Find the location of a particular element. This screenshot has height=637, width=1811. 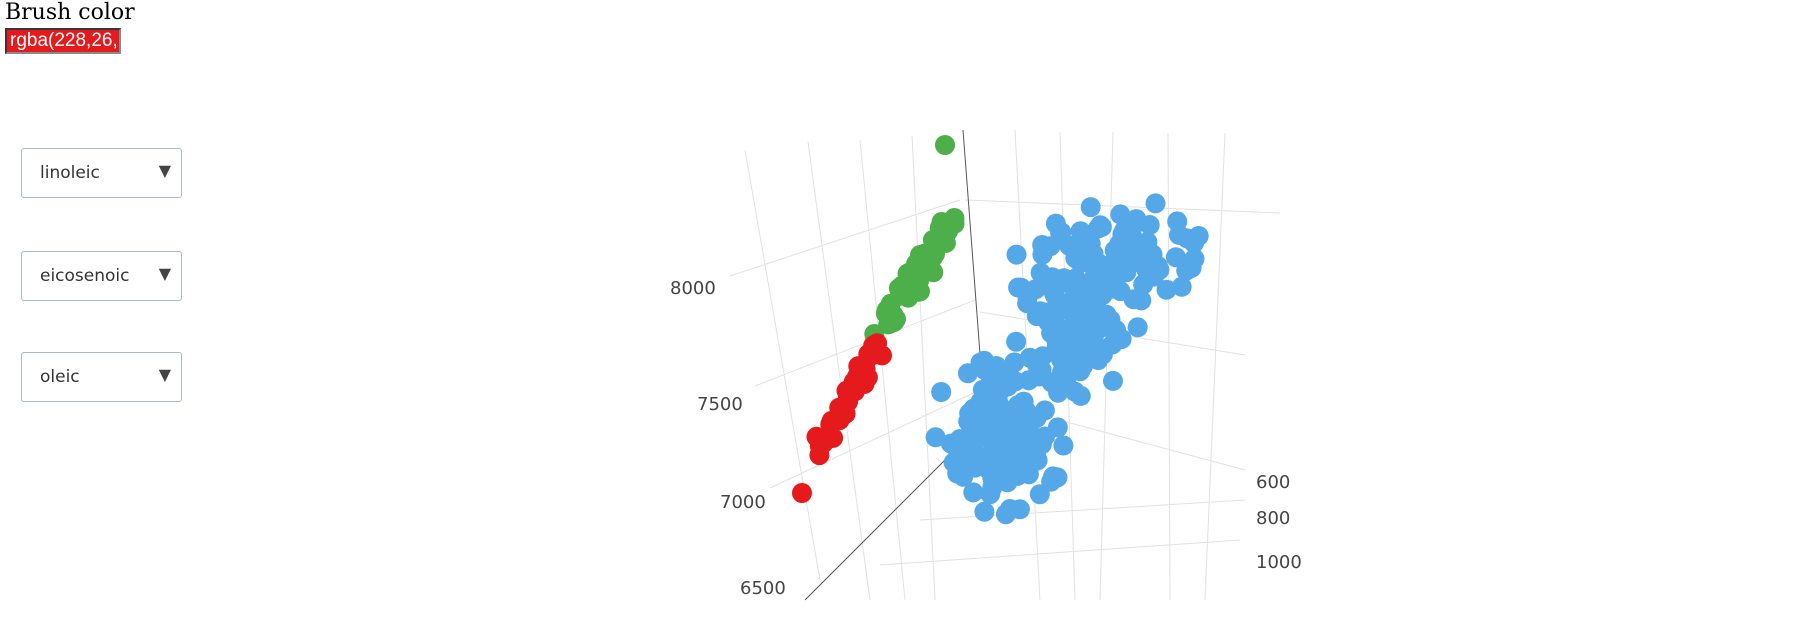

z-tick-label: 8000 is located at coordinates (693, 288).